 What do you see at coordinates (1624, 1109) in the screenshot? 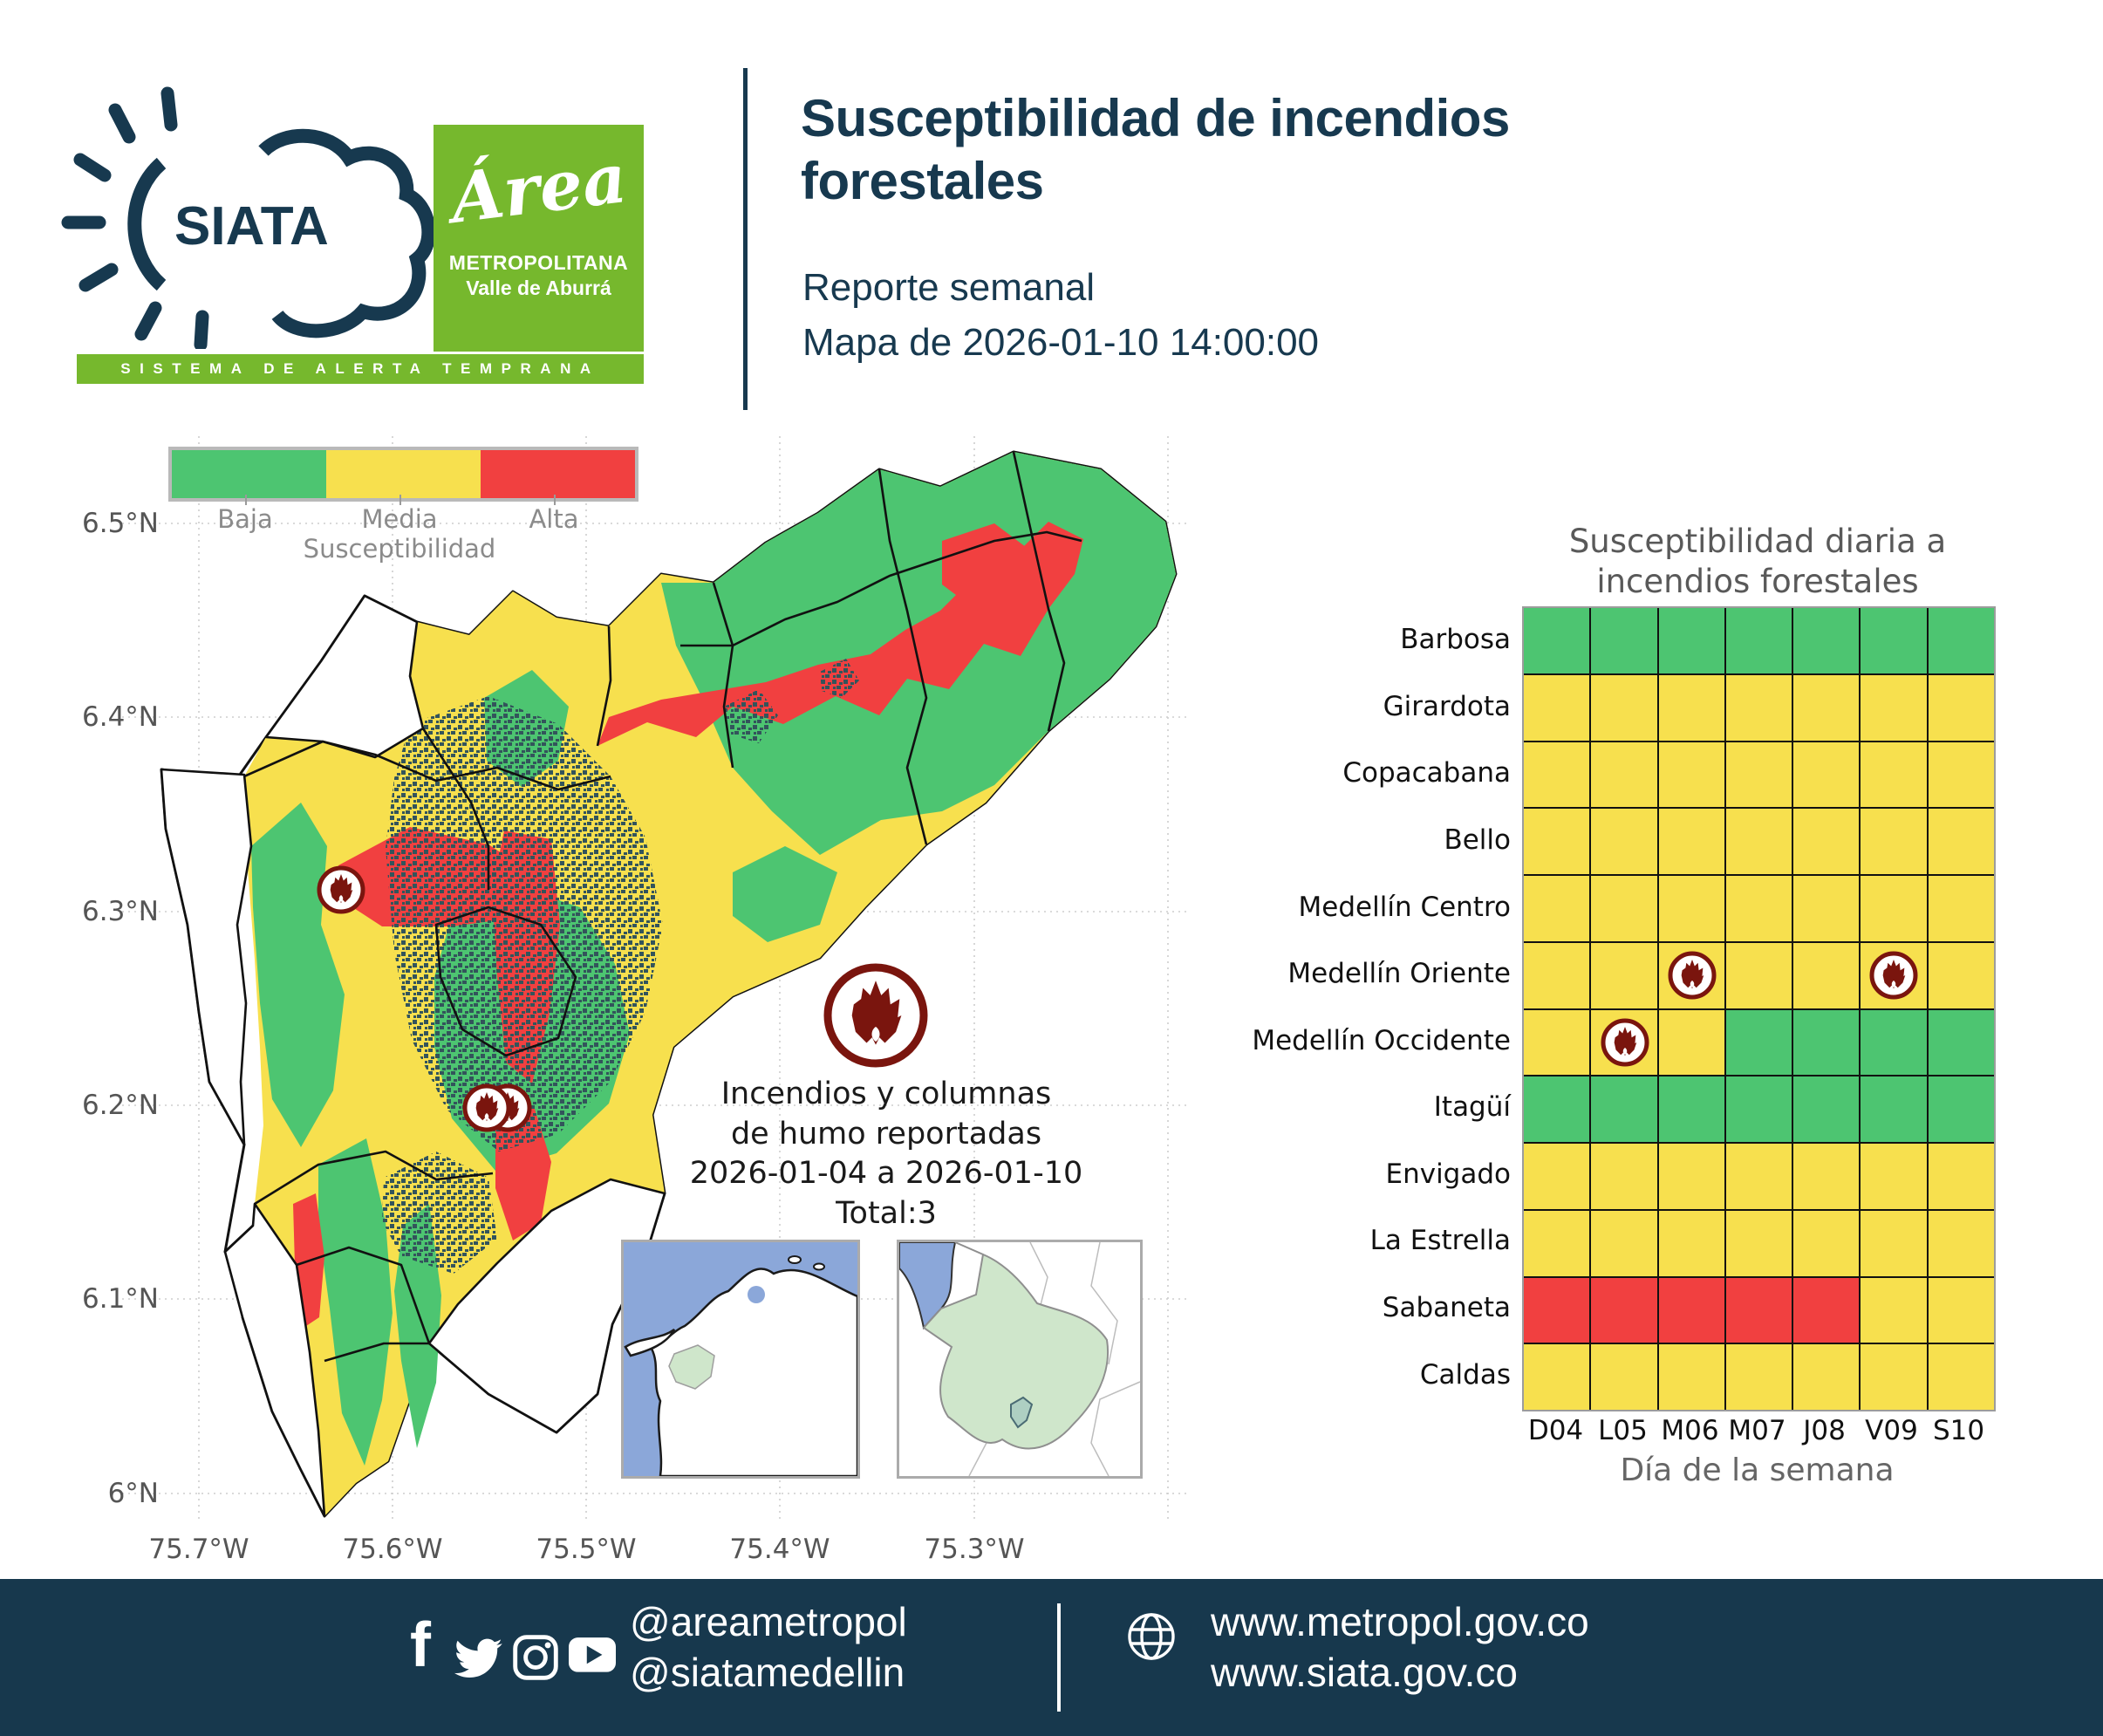
I see `grid-cell-itag--l05` at bounding box center [1624, 1109].